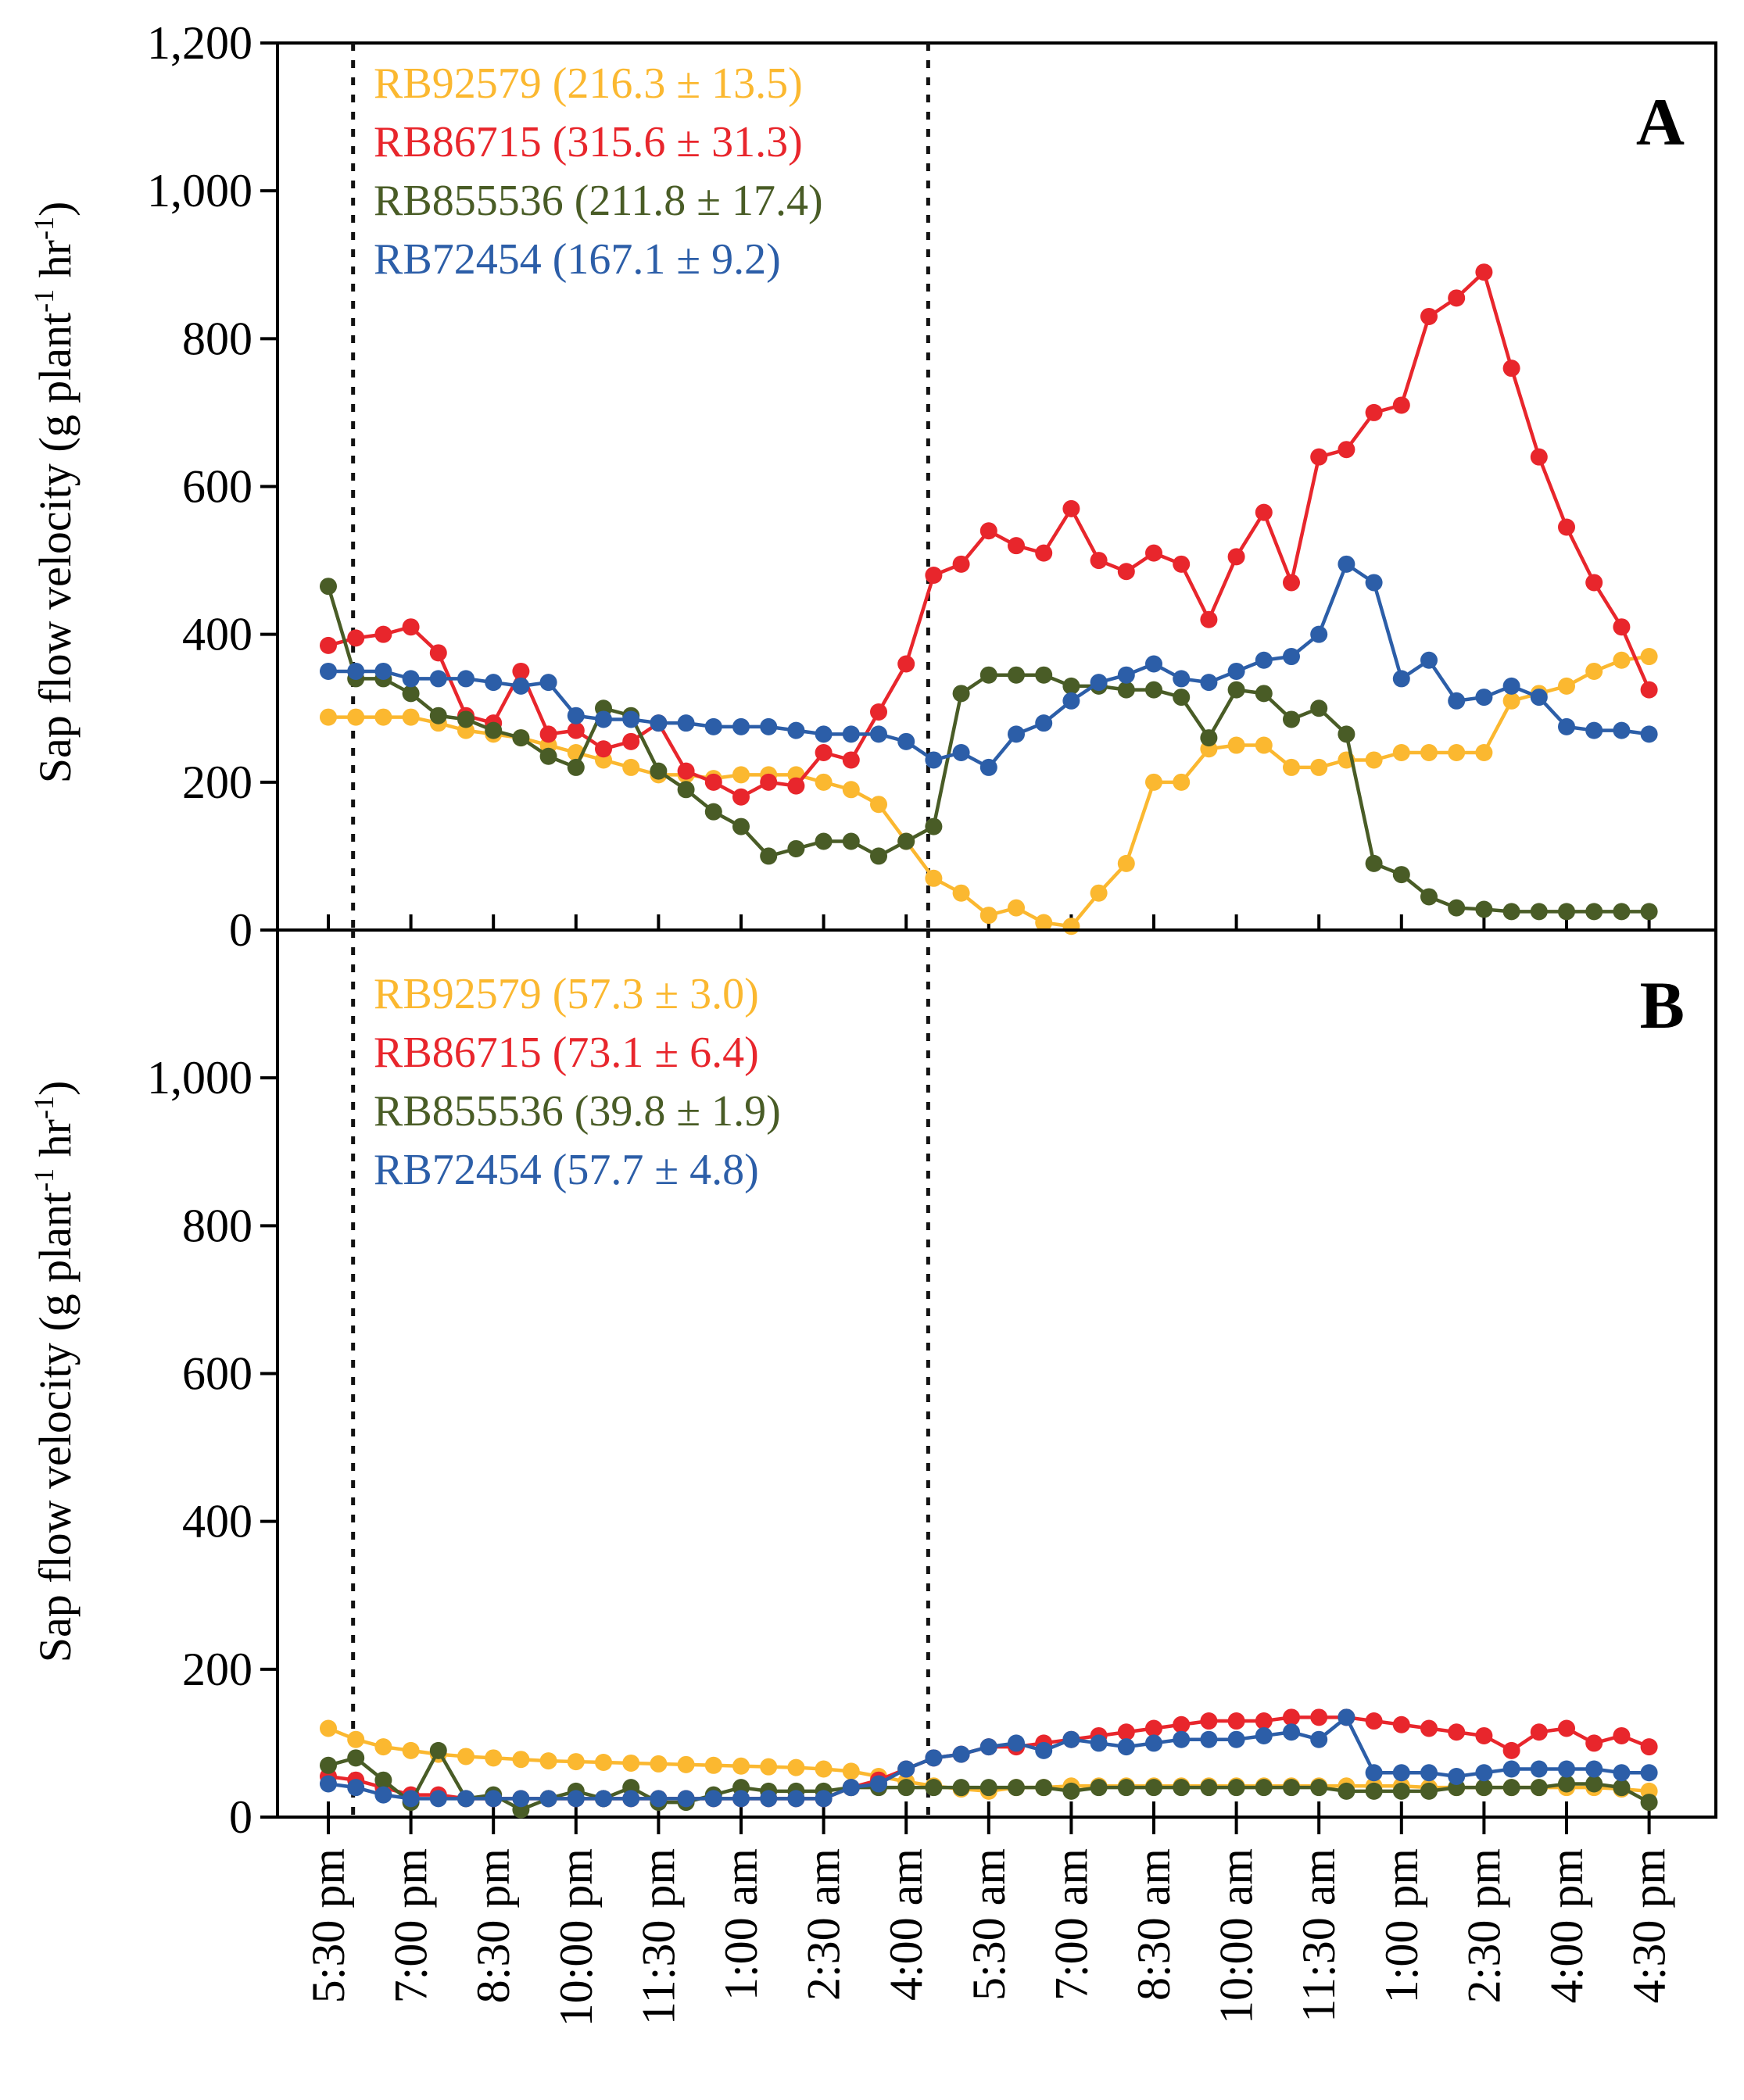 The image size is (1744, 2100). What do you see at coordinates (598, 201) in the screenshot?
I see `legend-entry-RB855536: RB855536 (211.8 ± 17.4)` at bounding box center [598, 201].